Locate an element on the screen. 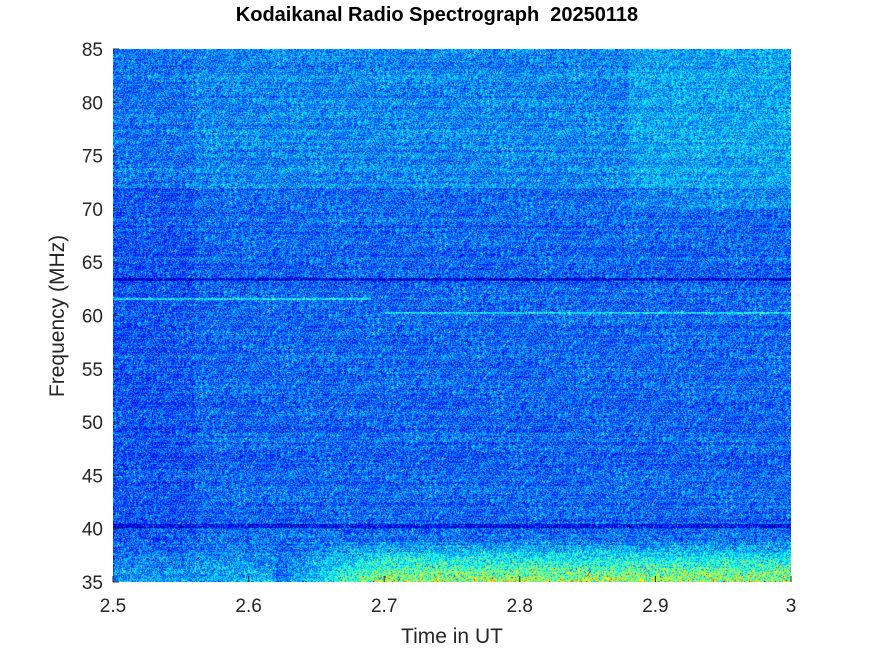 This screenshot has height=655, width=874. x-tick-label: 3 is located at coordinates (791, 606).